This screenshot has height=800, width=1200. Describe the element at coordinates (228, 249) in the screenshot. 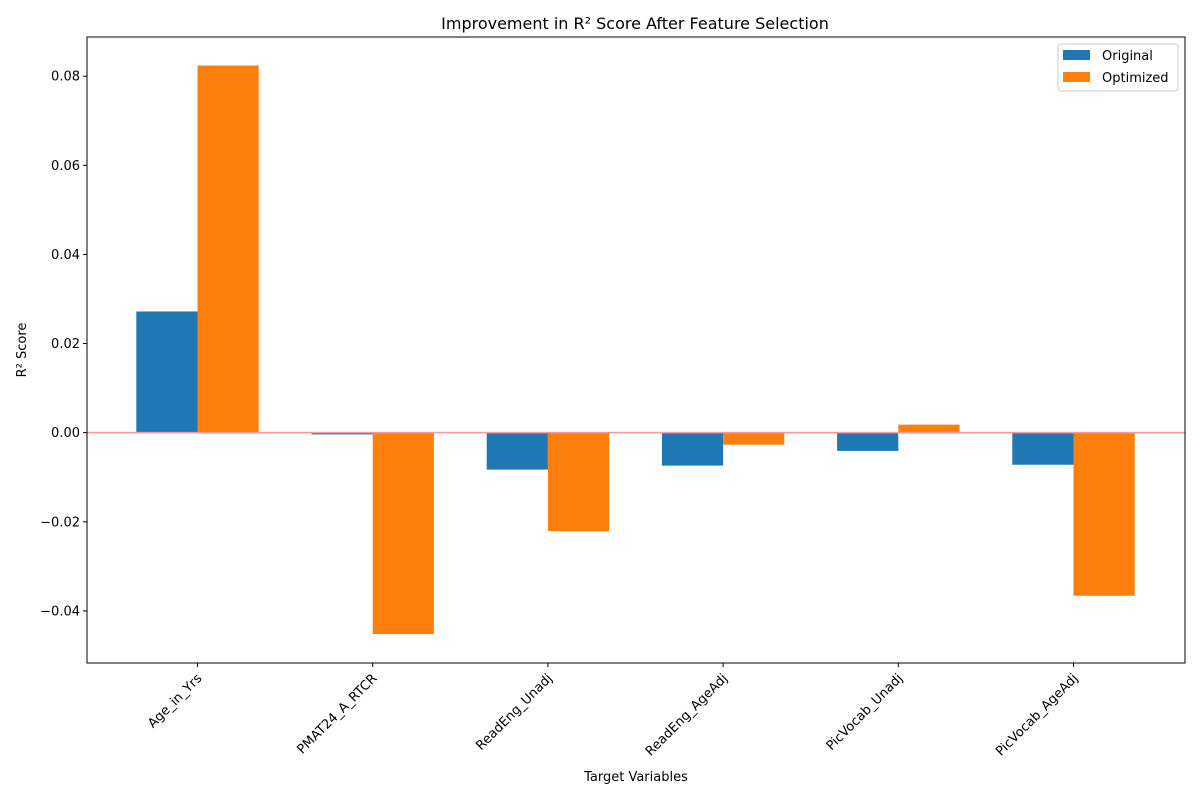

I see `bar-optimized-age-in-yrs` at that location.